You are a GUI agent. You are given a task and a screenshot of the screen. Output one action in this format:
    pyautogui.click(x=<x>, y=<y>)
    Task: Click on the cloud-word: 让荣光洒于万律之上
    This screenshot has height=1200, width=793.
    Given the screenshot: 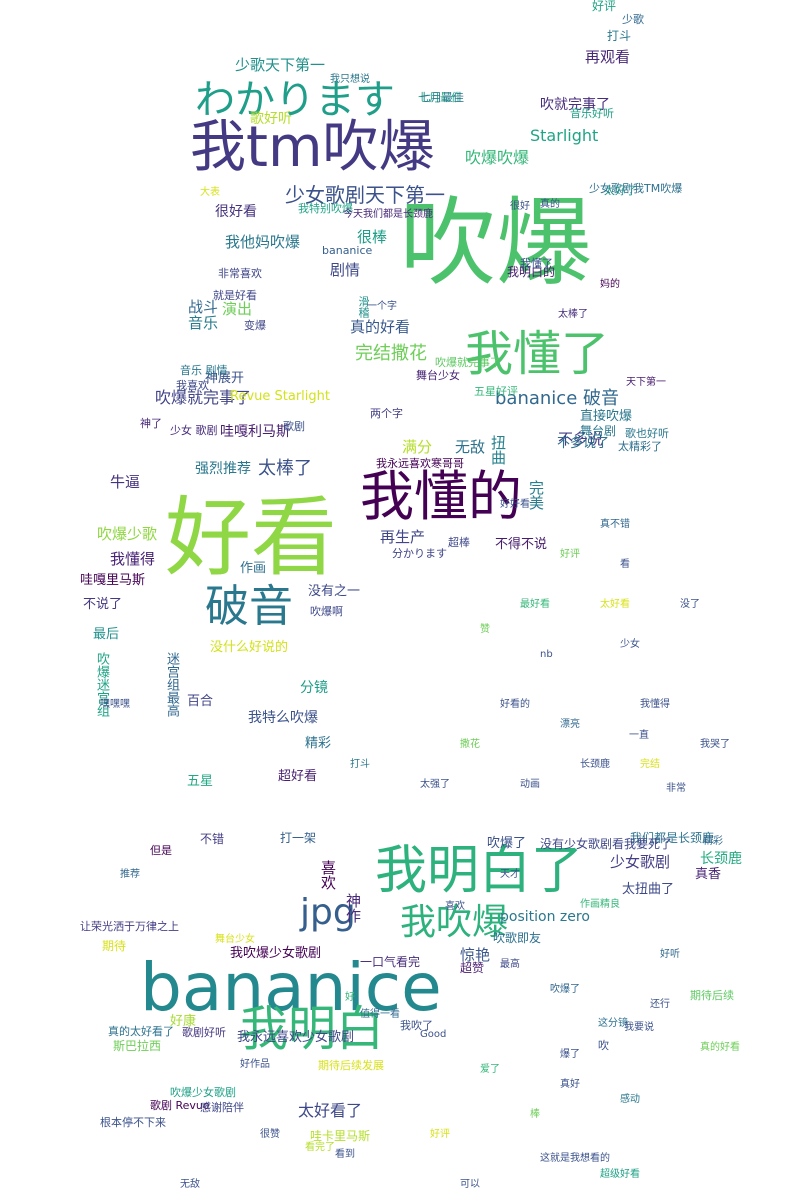 What is the action you would take?
    pyautogui.click(x=129, y=926)
    